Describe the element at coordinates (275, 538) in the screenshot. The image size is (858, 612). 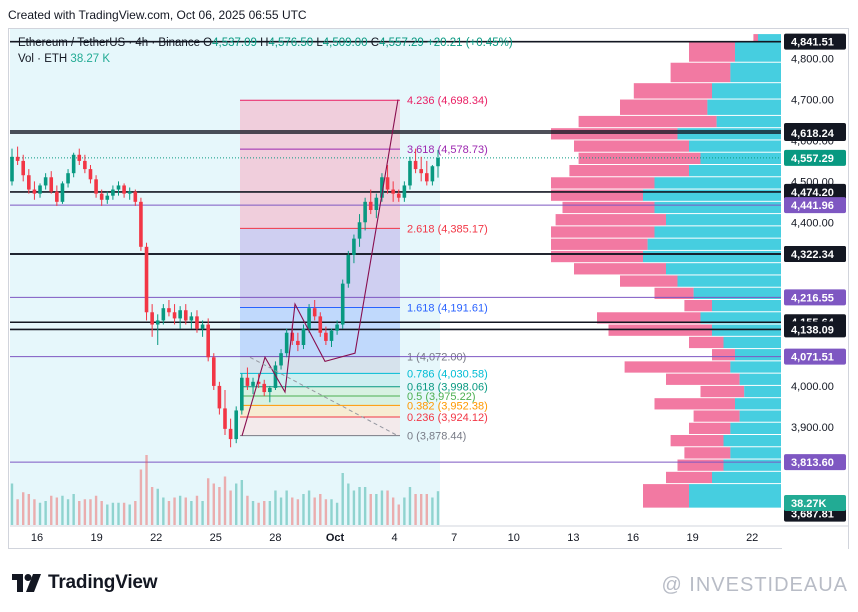
I see `time-axis-tick: 28` at that location.